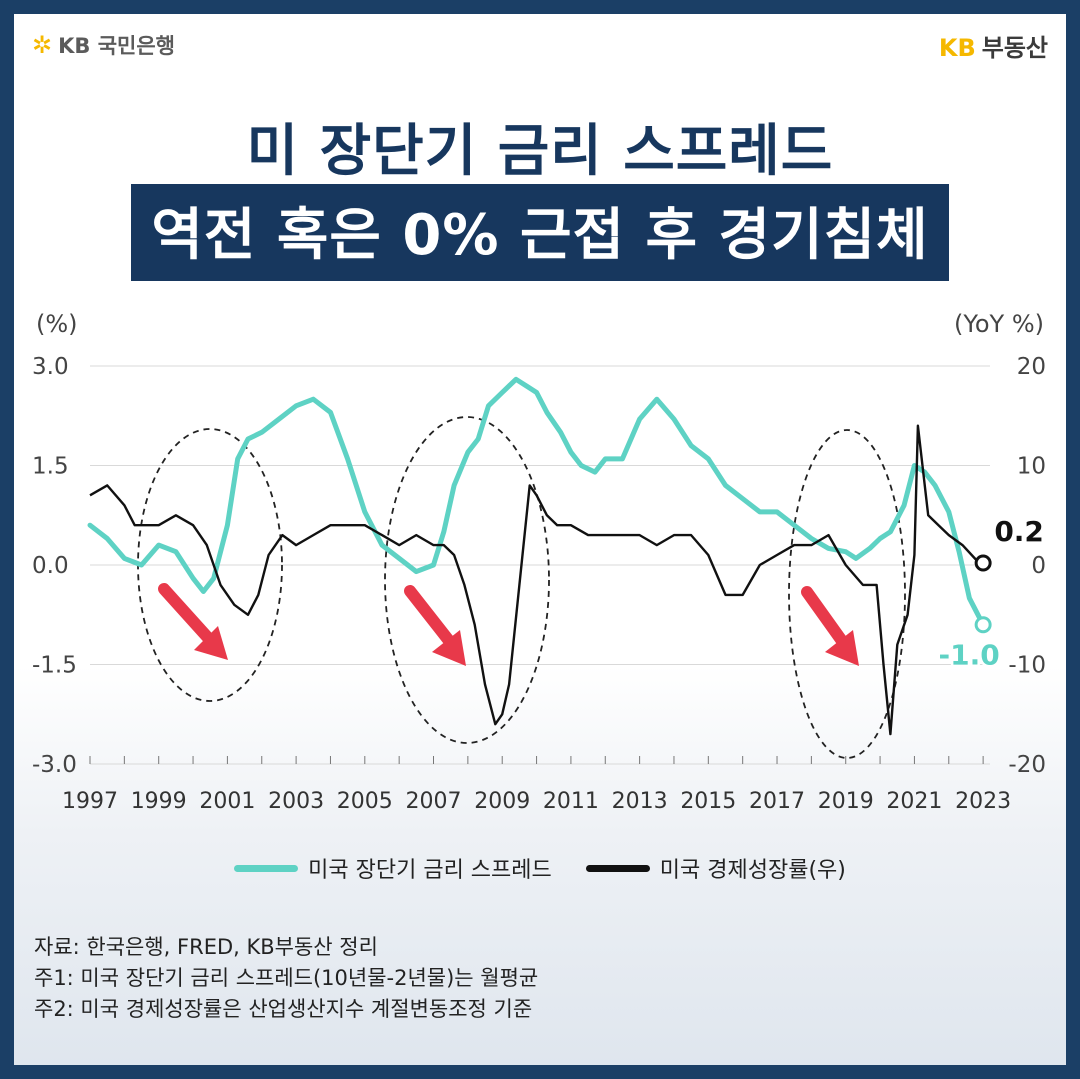 This screenshot has height=1079, width=1080. I want to click on down-arrow-icon-2008, so click(435, 625).